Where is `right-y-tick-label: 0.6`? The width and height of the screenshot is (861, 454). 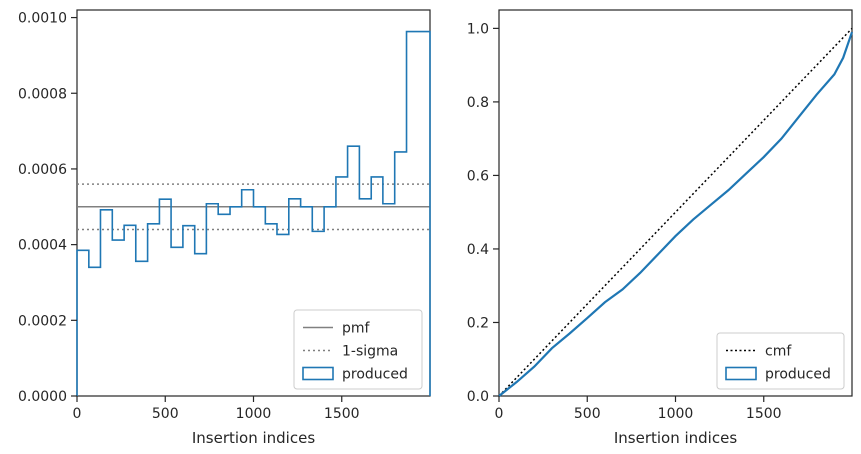 right-y-tick-label: 0.6 is located at coordinates (478, 176).